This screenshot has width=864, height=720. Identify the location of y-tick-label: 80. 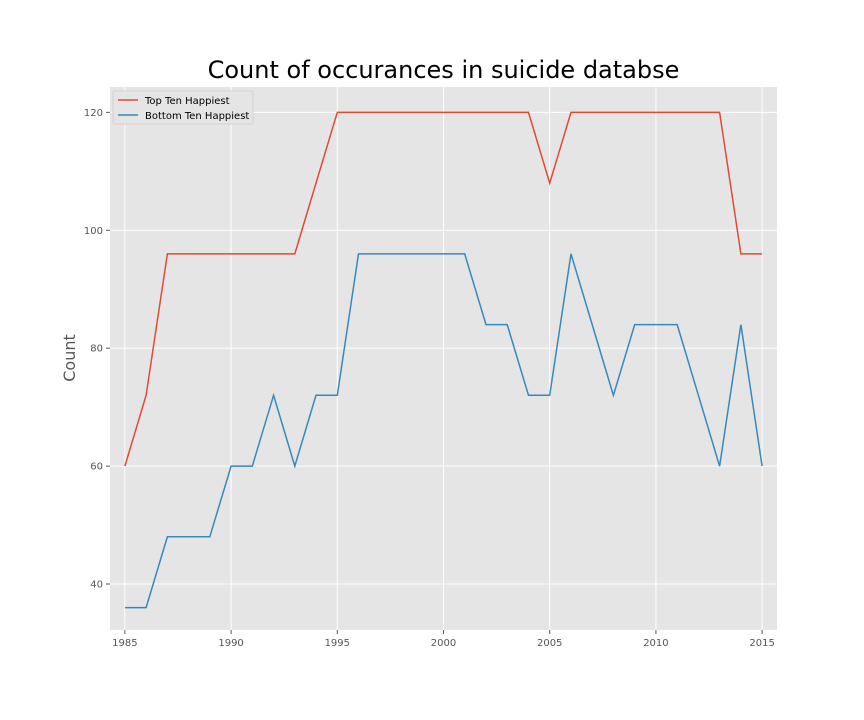
(96, 349).